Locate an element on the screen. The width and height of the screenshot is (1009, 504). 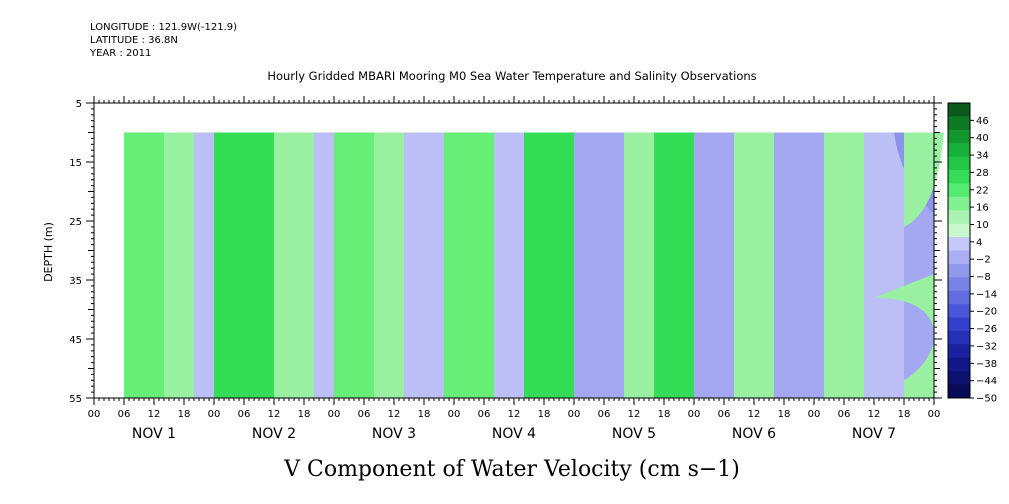
y-tick-label: 55 is located at coordinates (75, 399).